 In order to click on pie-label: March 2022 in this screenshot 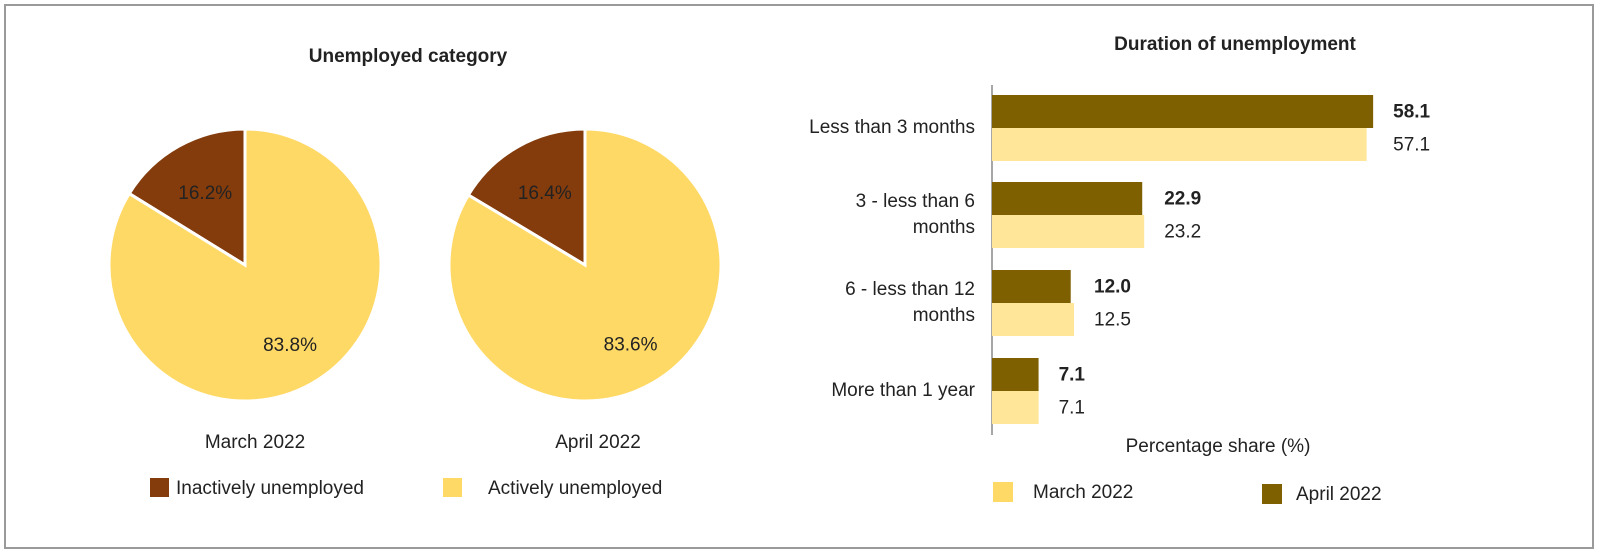, I will do `click(255, 442)`.